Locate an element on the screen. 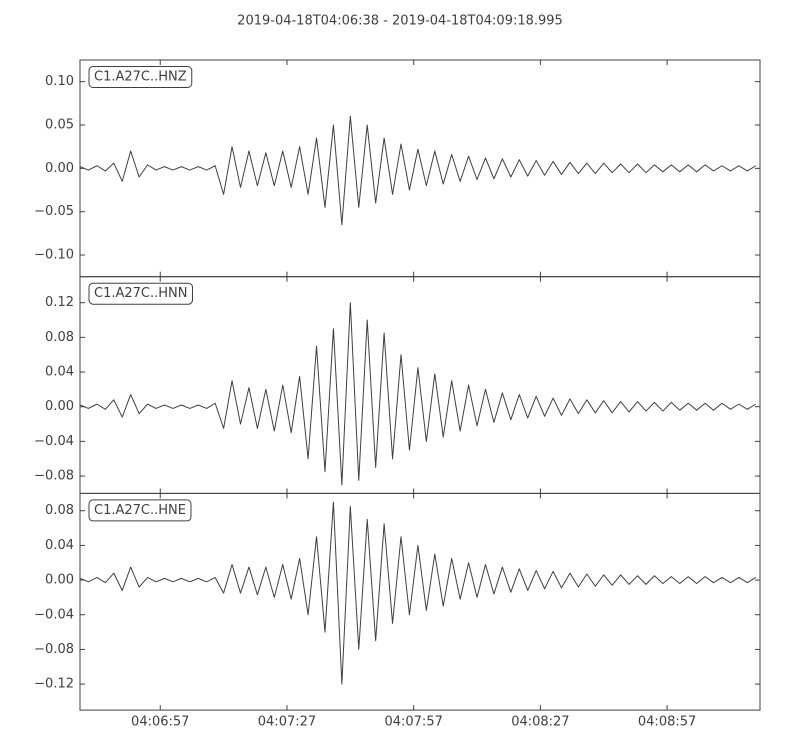  y-tick-label: −0.05 is located at coordinates (54, 211).